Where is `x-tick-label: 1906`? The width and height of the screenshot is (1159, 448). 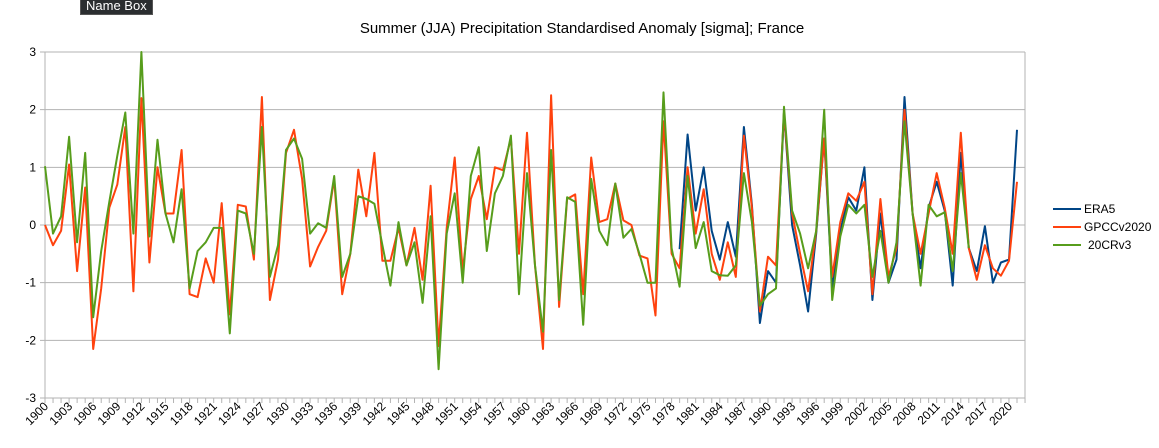
x-tick-label: 1906 is located at coordinates (85, 413).